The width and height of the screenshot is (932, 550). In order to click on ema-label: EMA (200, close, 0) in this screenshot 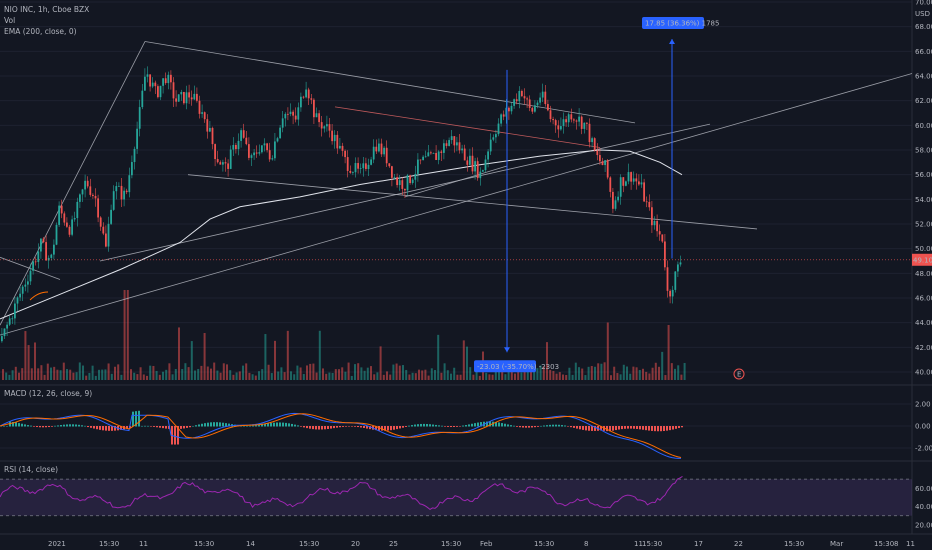, I will do `click(40, 31)`.